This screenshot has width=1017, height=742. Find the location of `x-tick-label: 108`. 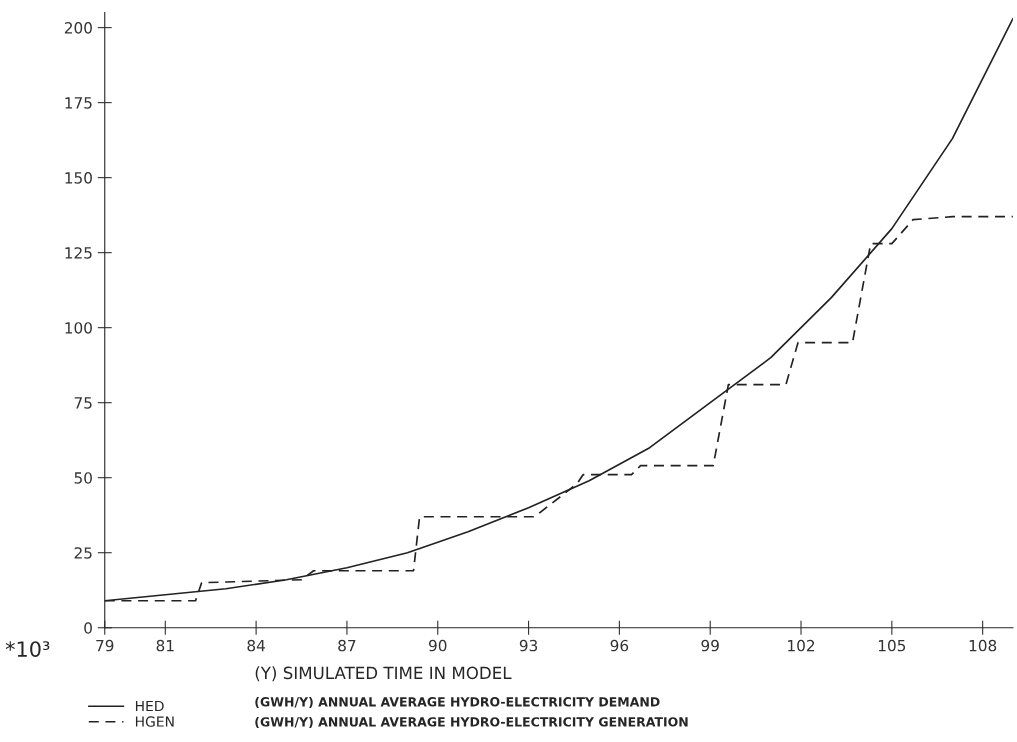

x-tick-label: 108 is located at coordinates (983, 645).